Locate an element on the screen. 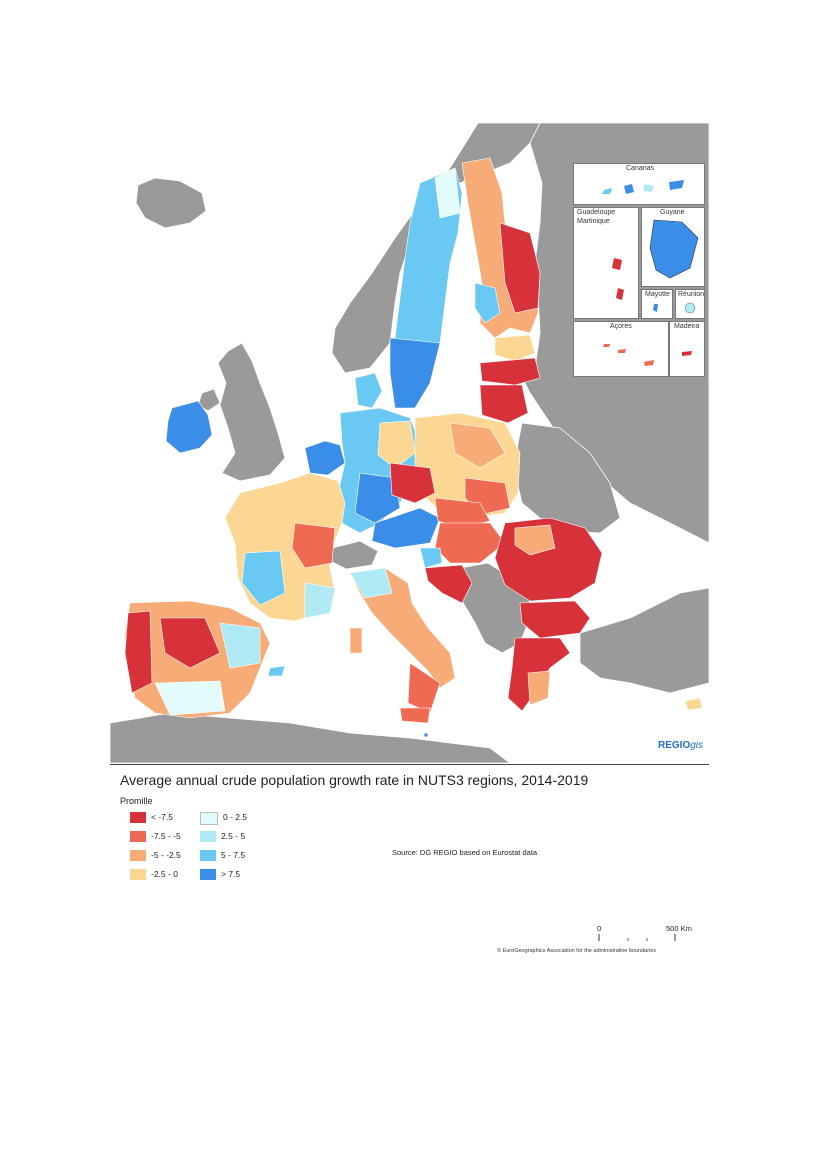 This screenshot has height=1169, width=827. germany-south is located at coordinates (377, 498).